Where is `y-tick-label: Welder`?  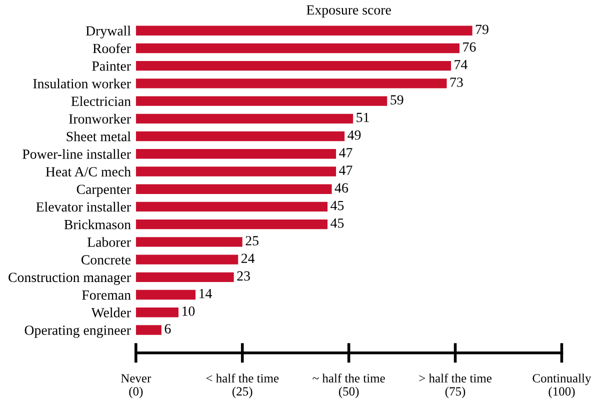
y-tick-label: Welder is located at coordinates (111, 313).